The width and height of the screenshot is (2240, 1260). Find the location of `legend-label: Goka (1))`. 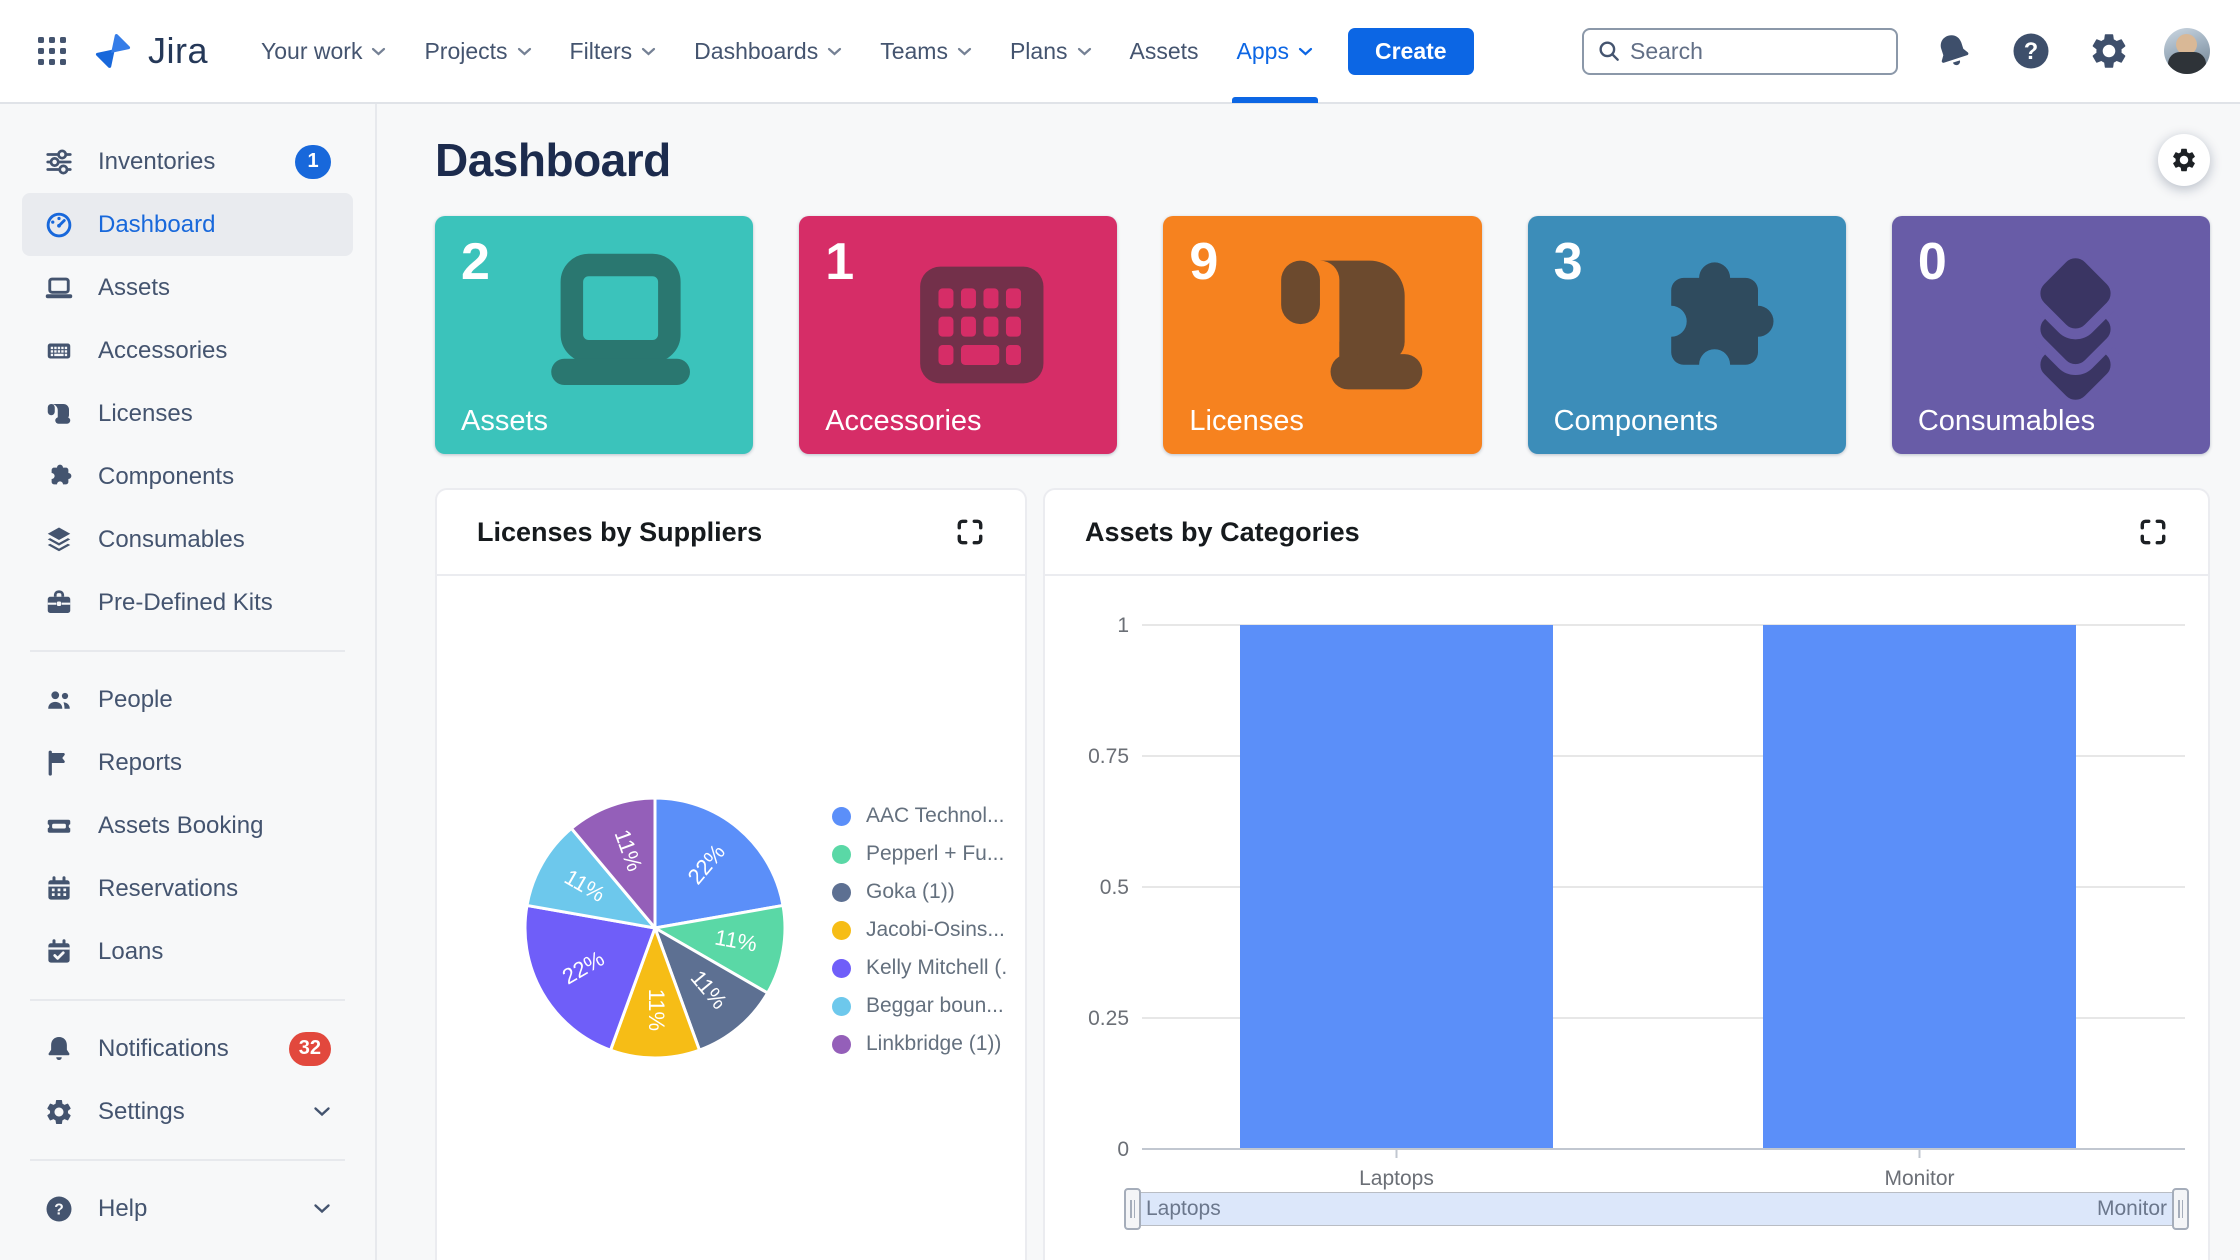

legend-label: Goka (1)) is located at coordinates (910, 891).